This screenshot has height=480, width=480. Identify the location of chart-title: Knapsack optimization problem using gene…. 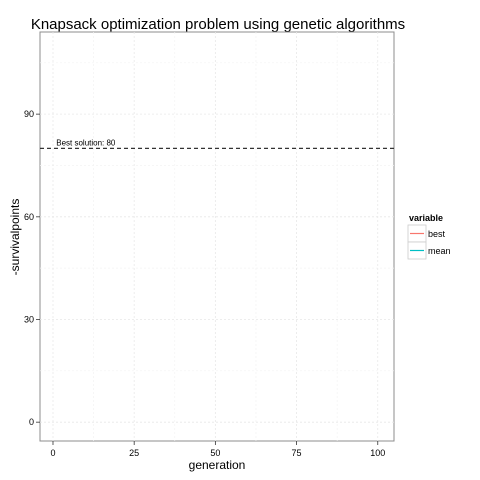
(218, 24).